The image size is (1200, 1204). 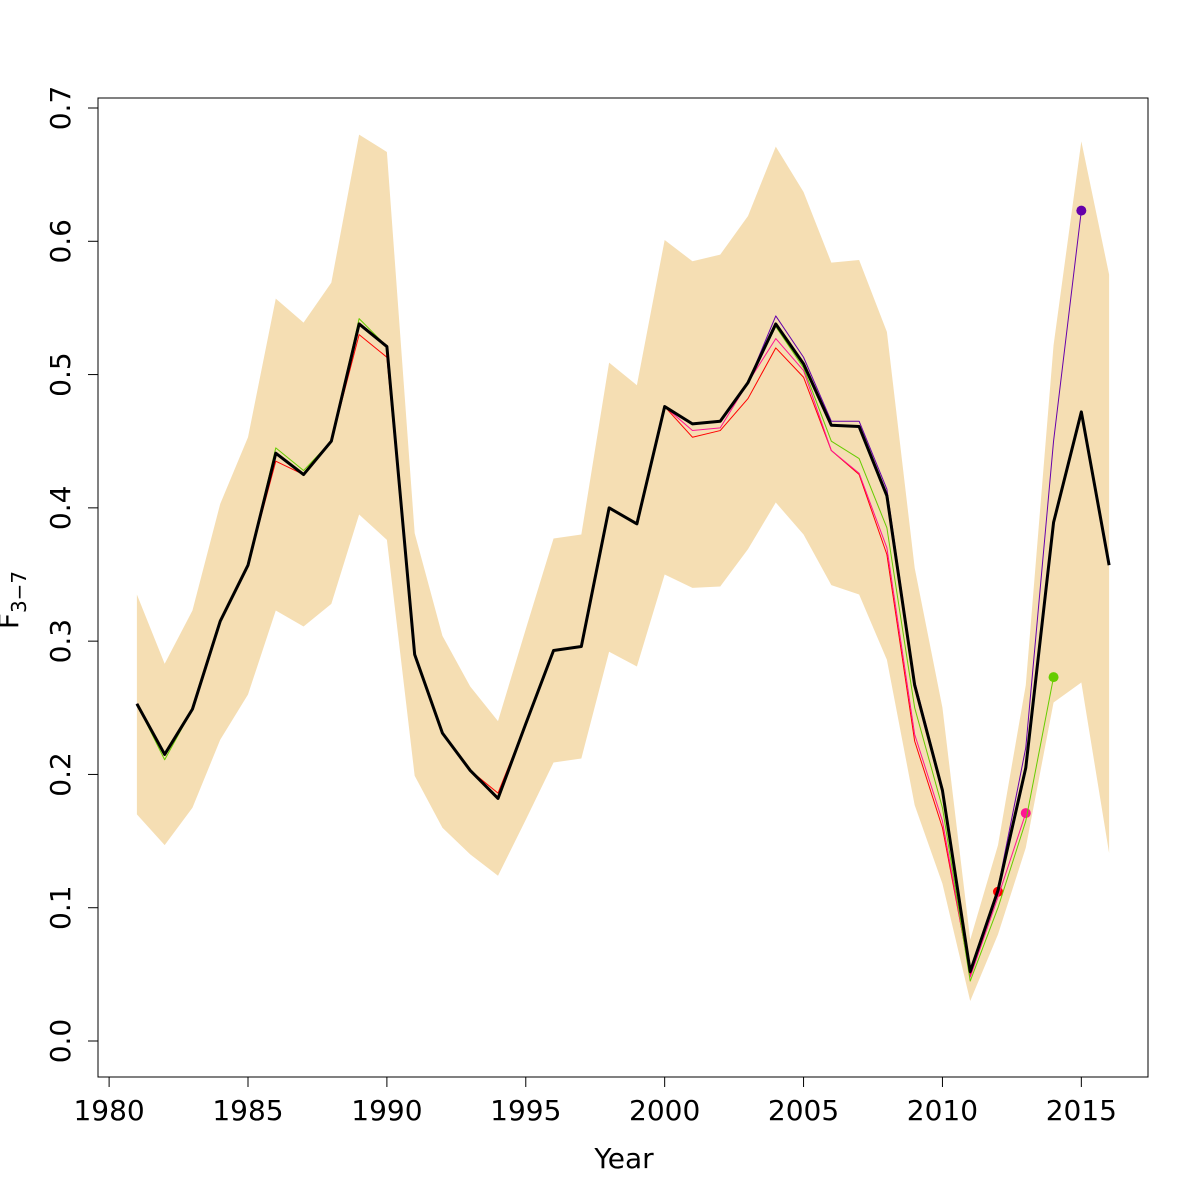 What do you see at coordinates (60, 1041) in the screenshot?
I see `y-tick-label: 0.0` at bounding box center [60, 1041].